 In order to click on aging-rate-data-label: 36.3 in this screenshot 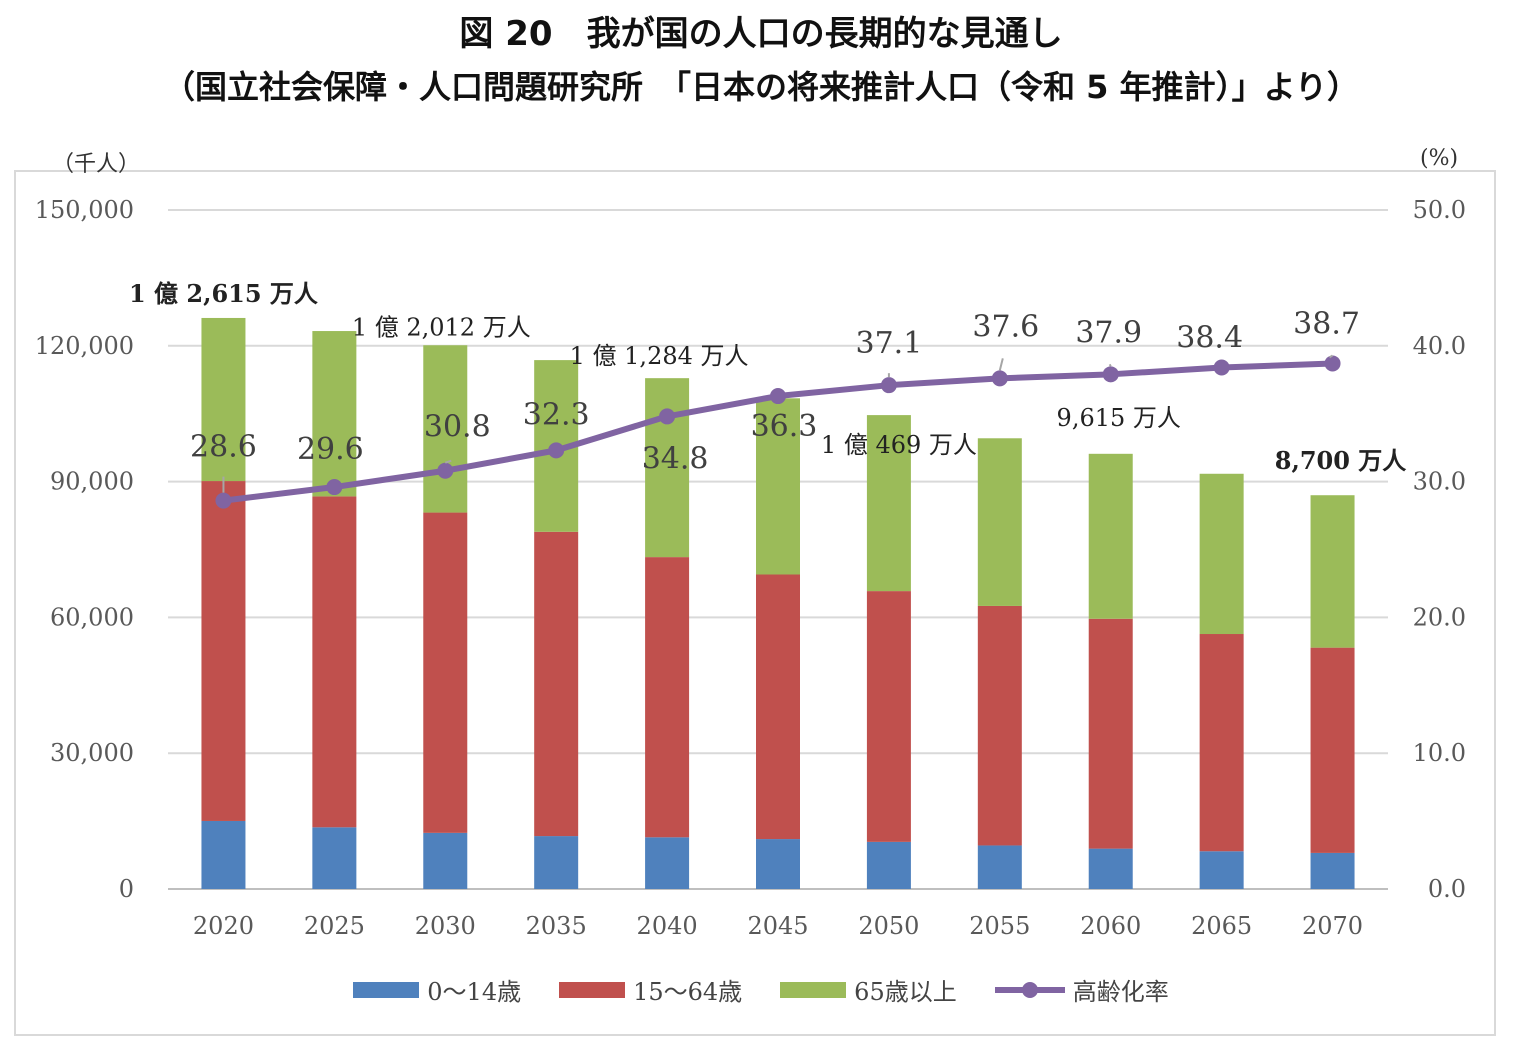, I will do `click(784, 426)`.